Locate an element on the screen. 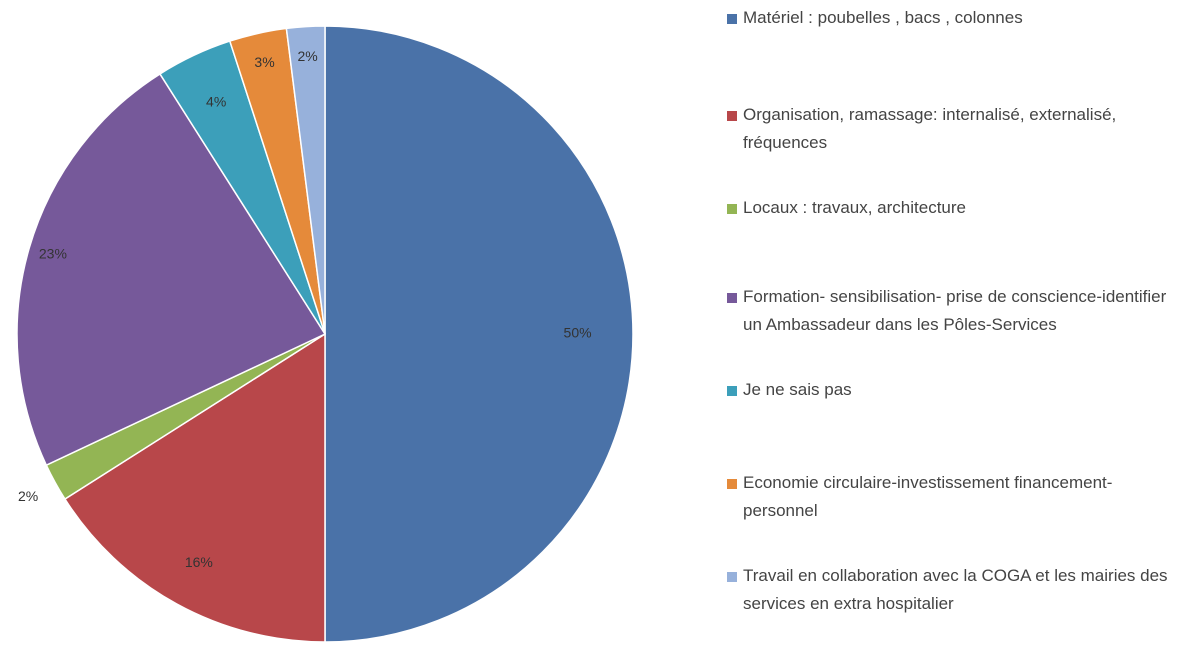 Image resolution: width=1188 pixels, height=646 pixels. slice-label: 16% is located at coordinates (199, 562).